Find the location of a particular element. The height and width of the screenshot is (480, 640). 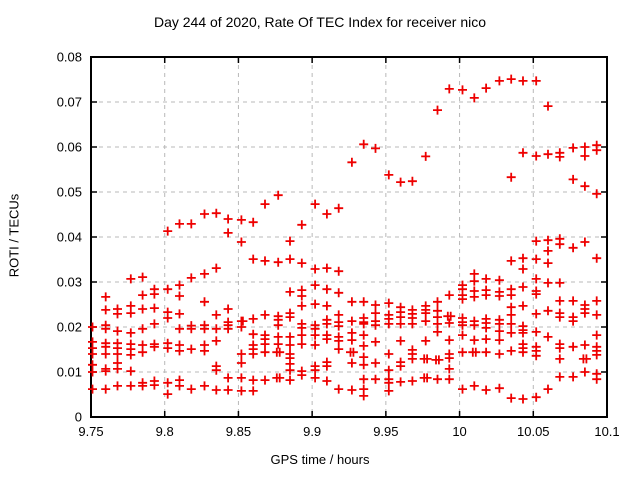

x-tick-label: 10.1 is located at coordinates (606, 431).